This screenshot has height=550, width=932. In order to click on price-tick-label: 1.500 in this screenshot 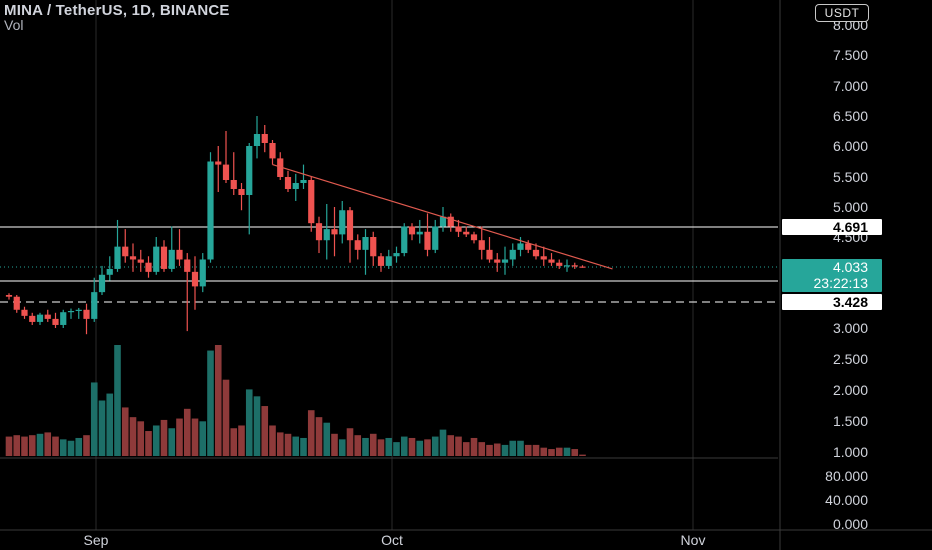, I will do `click(850, 421)`.